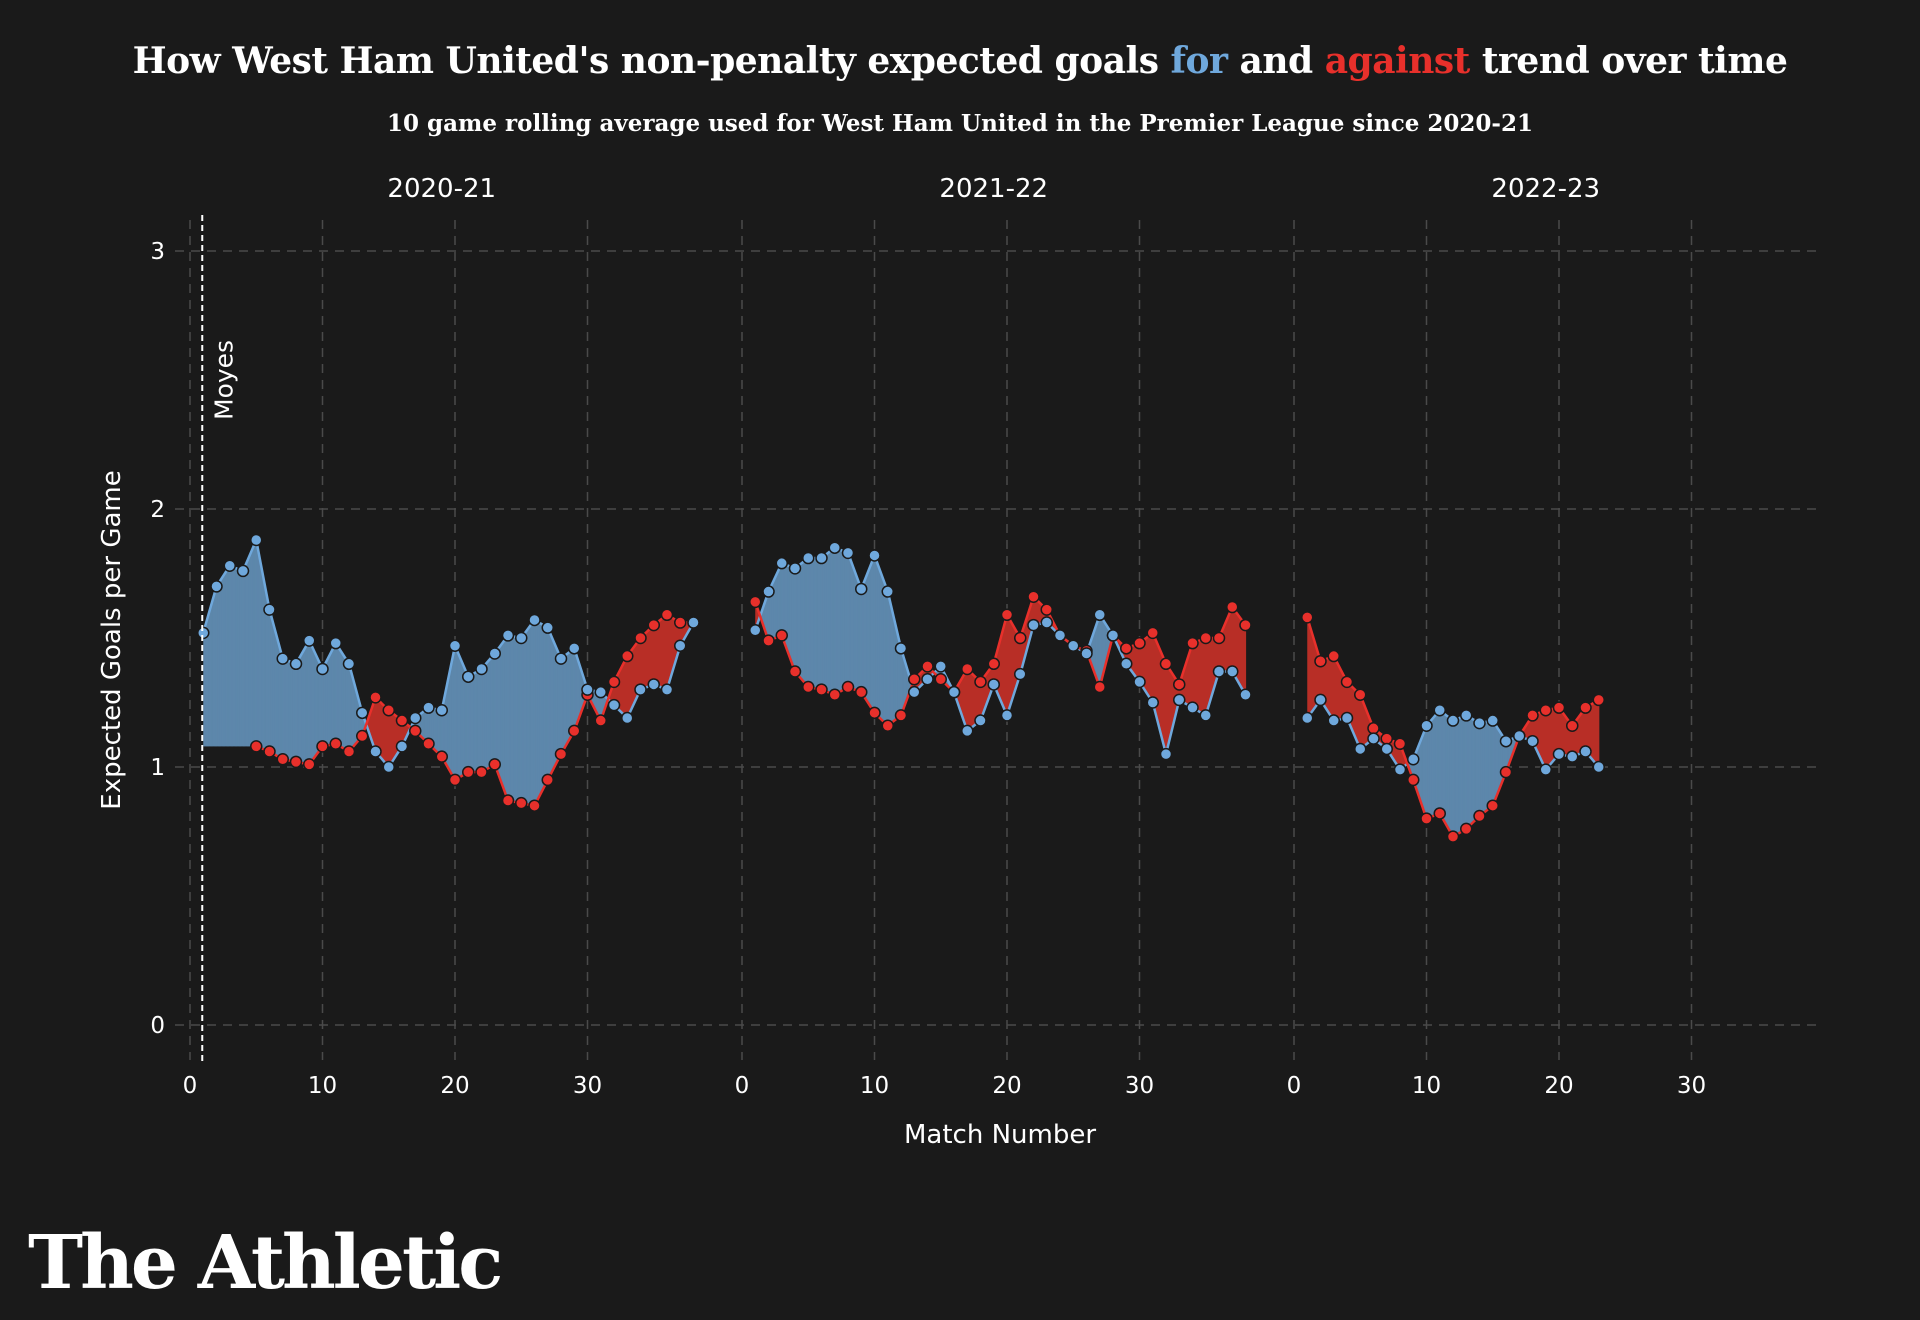  Describe the element at coordinates (157, 252) in the screenshot. I see `y-tick-label: 3` at that location.